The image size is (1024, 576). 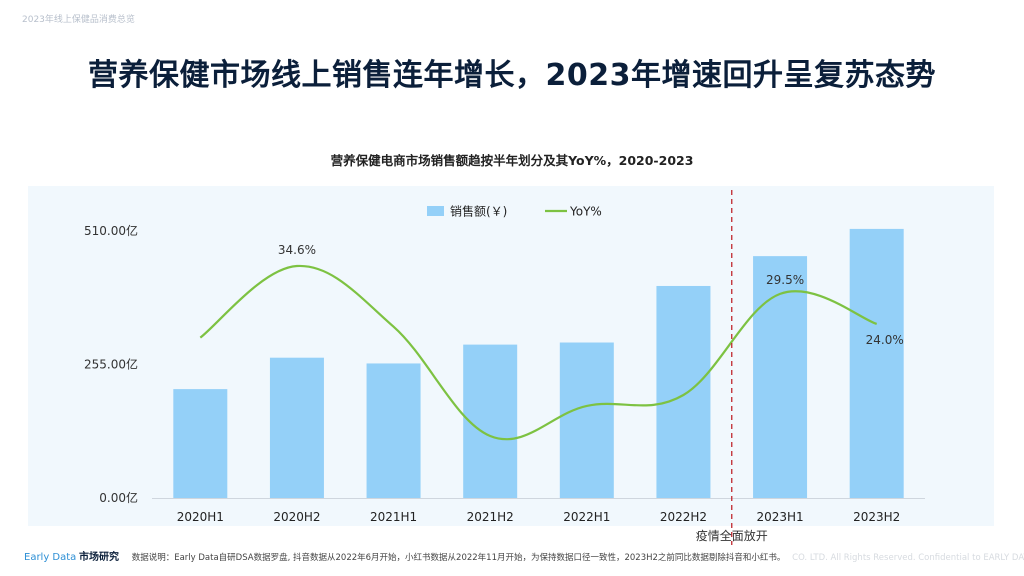 What do you see at coordinates (586, 517) in the screenshot?
I see `x-tick-label: 2022H1` at bounding box center [586, 517].